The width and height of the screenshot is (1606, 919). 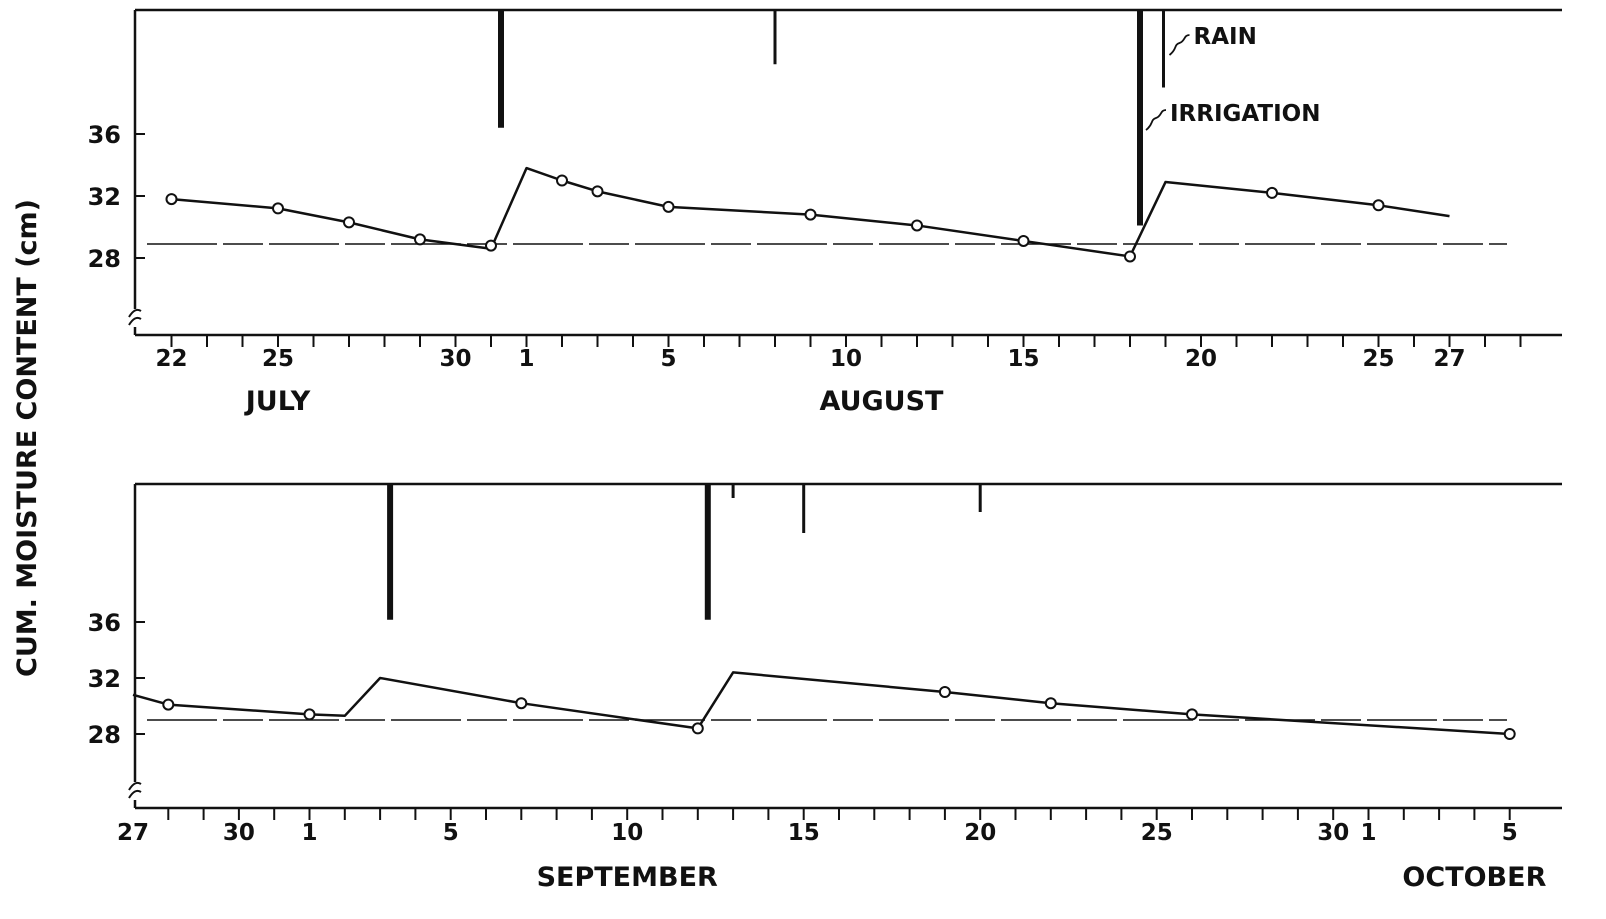 I want to click on irrigation-label: IRRIGATION, so click(x=1245, y=114).